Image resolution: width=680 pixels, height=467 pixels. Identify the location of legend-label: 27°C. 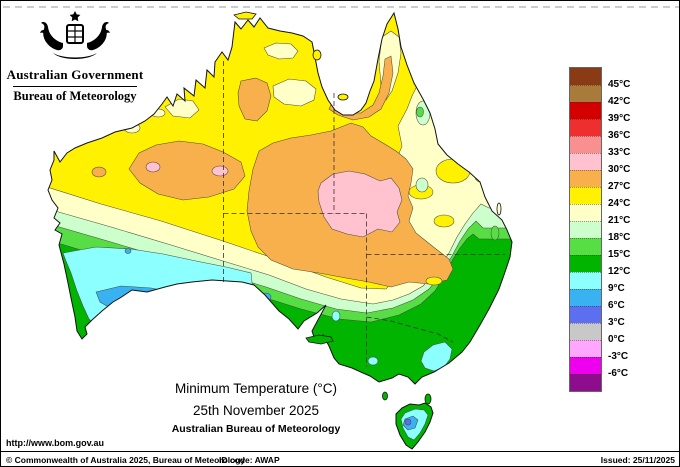
(619, 186).